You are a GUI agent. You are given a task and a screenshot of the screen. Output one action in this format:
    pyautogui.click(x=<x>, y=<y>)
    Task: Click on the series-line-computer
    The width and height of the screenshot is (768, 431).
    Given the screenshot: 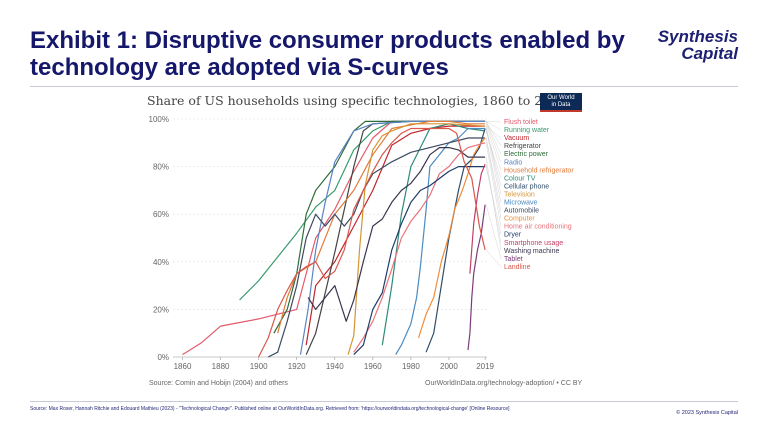 What is the action you would take?
    pyautogui.click(x=451, y=238)
    